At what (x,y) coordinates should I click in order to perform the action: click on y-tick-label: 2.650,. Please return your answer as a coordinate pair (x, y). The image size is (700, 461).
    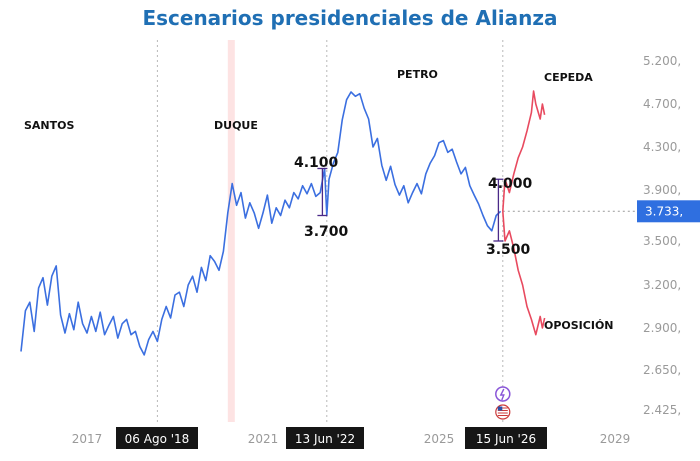
    Looking at the image, I should click on (662, 370).